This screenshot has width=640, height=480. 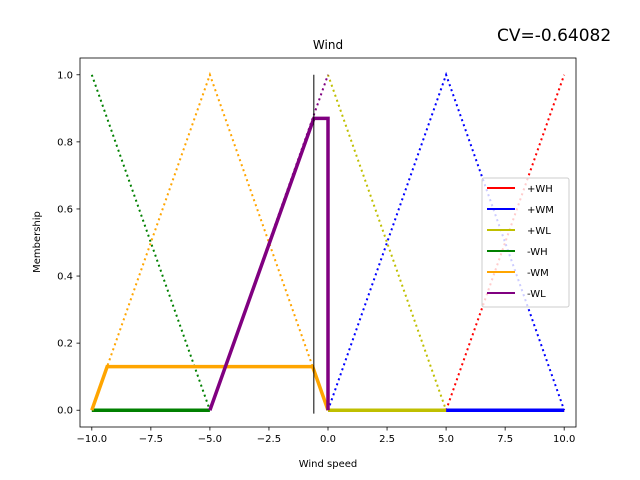 I want to click on legend: +WH +WM +WL -WH -WM -WL, so click(x=525, y=242).